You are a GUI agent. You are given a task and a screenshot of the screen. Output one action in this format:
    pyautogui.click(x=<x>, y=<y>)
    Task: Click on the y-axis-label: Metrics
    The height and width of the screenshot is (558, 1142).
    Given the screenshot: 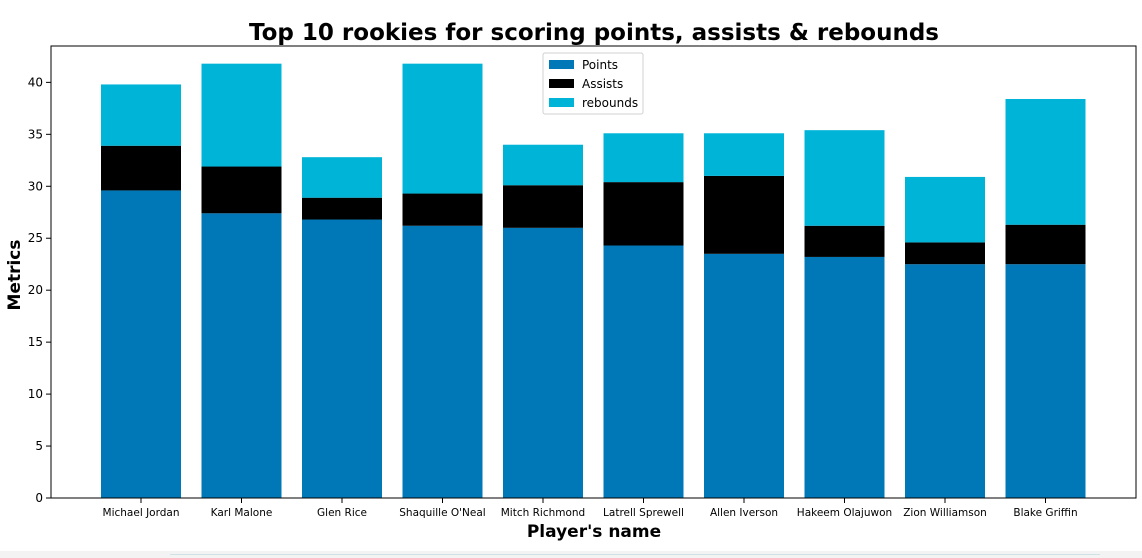 What is the action you would take?
    pyautogui.click(x=15, y=275)
    